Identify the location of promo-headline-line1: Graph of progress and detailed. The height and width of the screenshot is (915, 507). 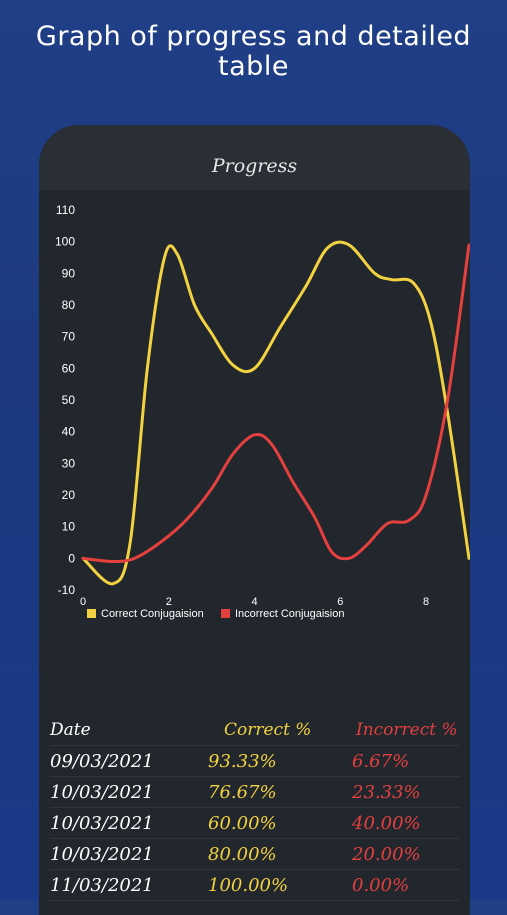
(253, 36).